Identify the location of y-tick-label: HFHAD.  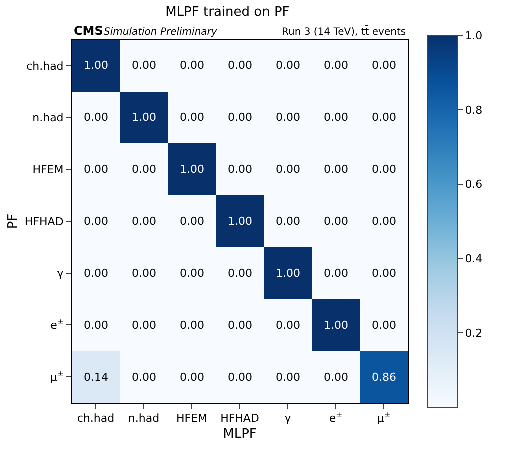
(44, 221).